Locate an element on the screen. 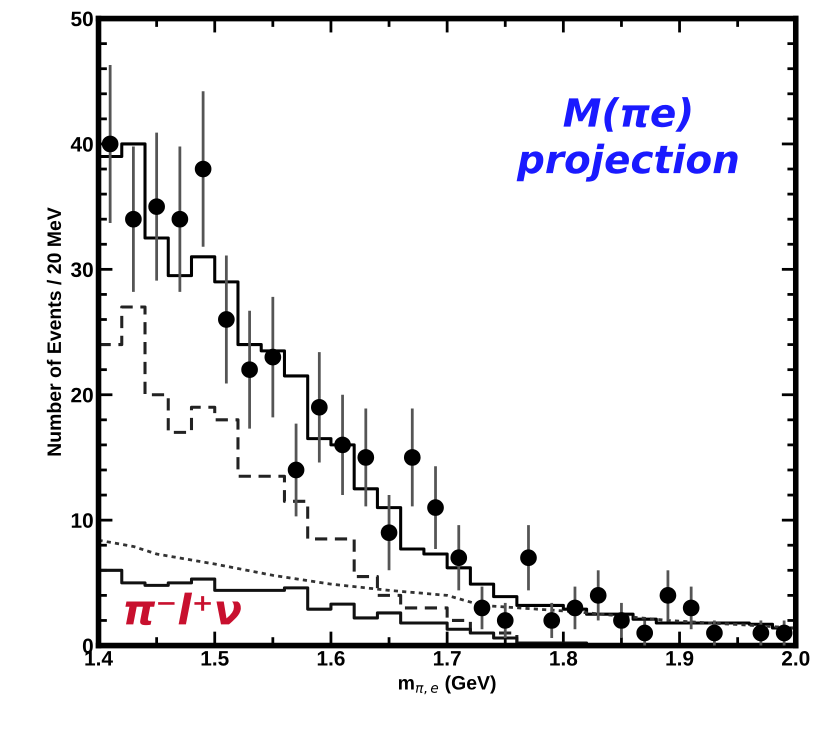 The image size is (835, 742). y-tick-label: 30 is located at coordinates (81, 270).